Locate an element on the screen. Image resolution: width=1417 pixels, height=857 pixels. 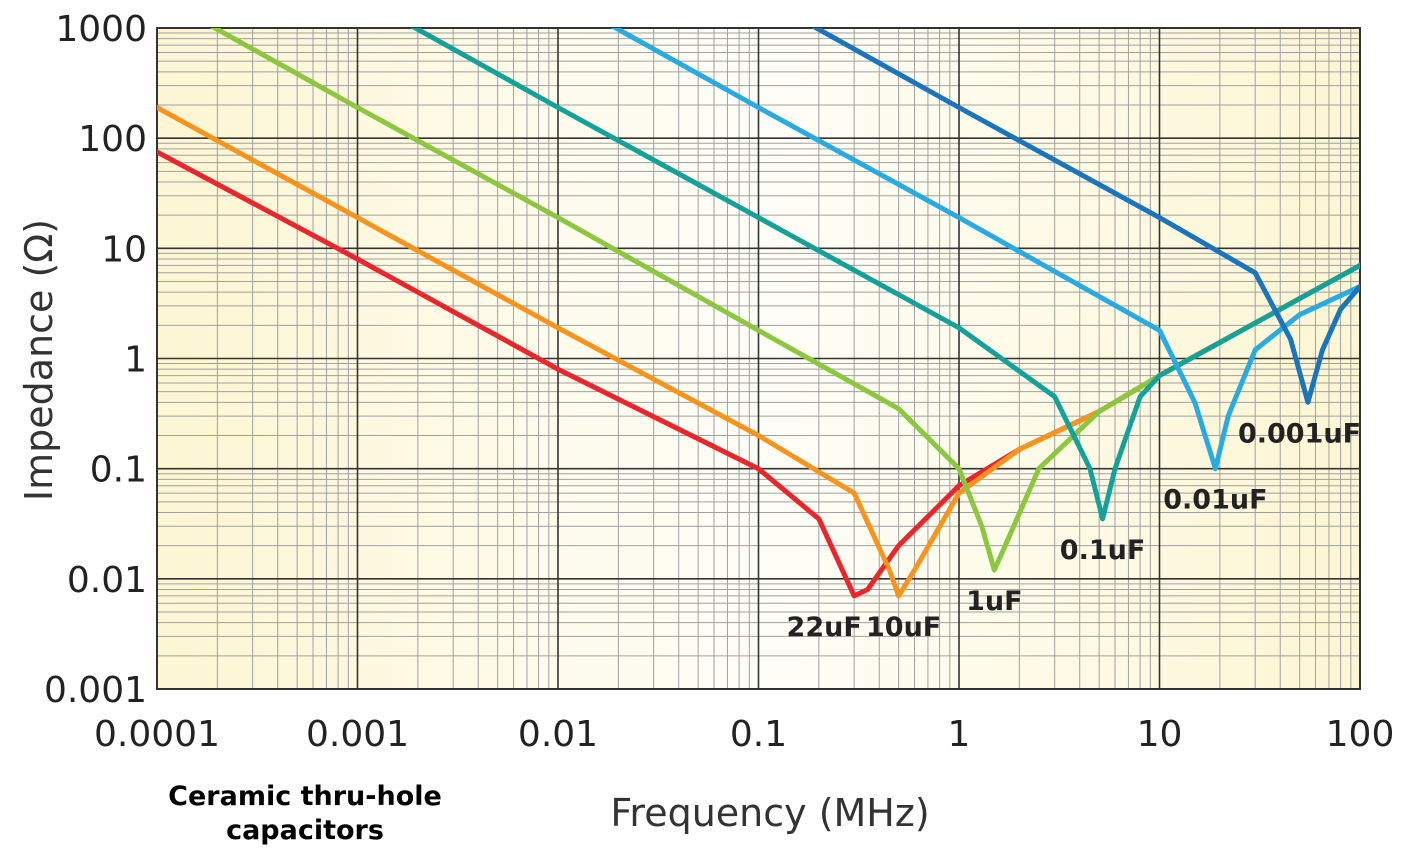
series-label: 0.01uF is located at coordinates (1215, 500).